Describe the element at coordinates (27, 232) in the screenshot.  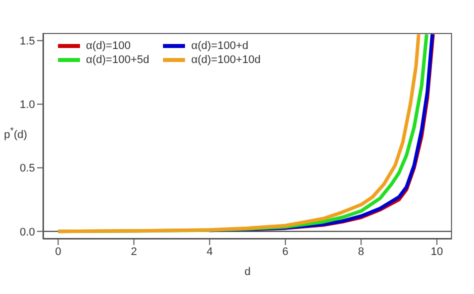
I see `y-tick-label: 0.0` at that location.